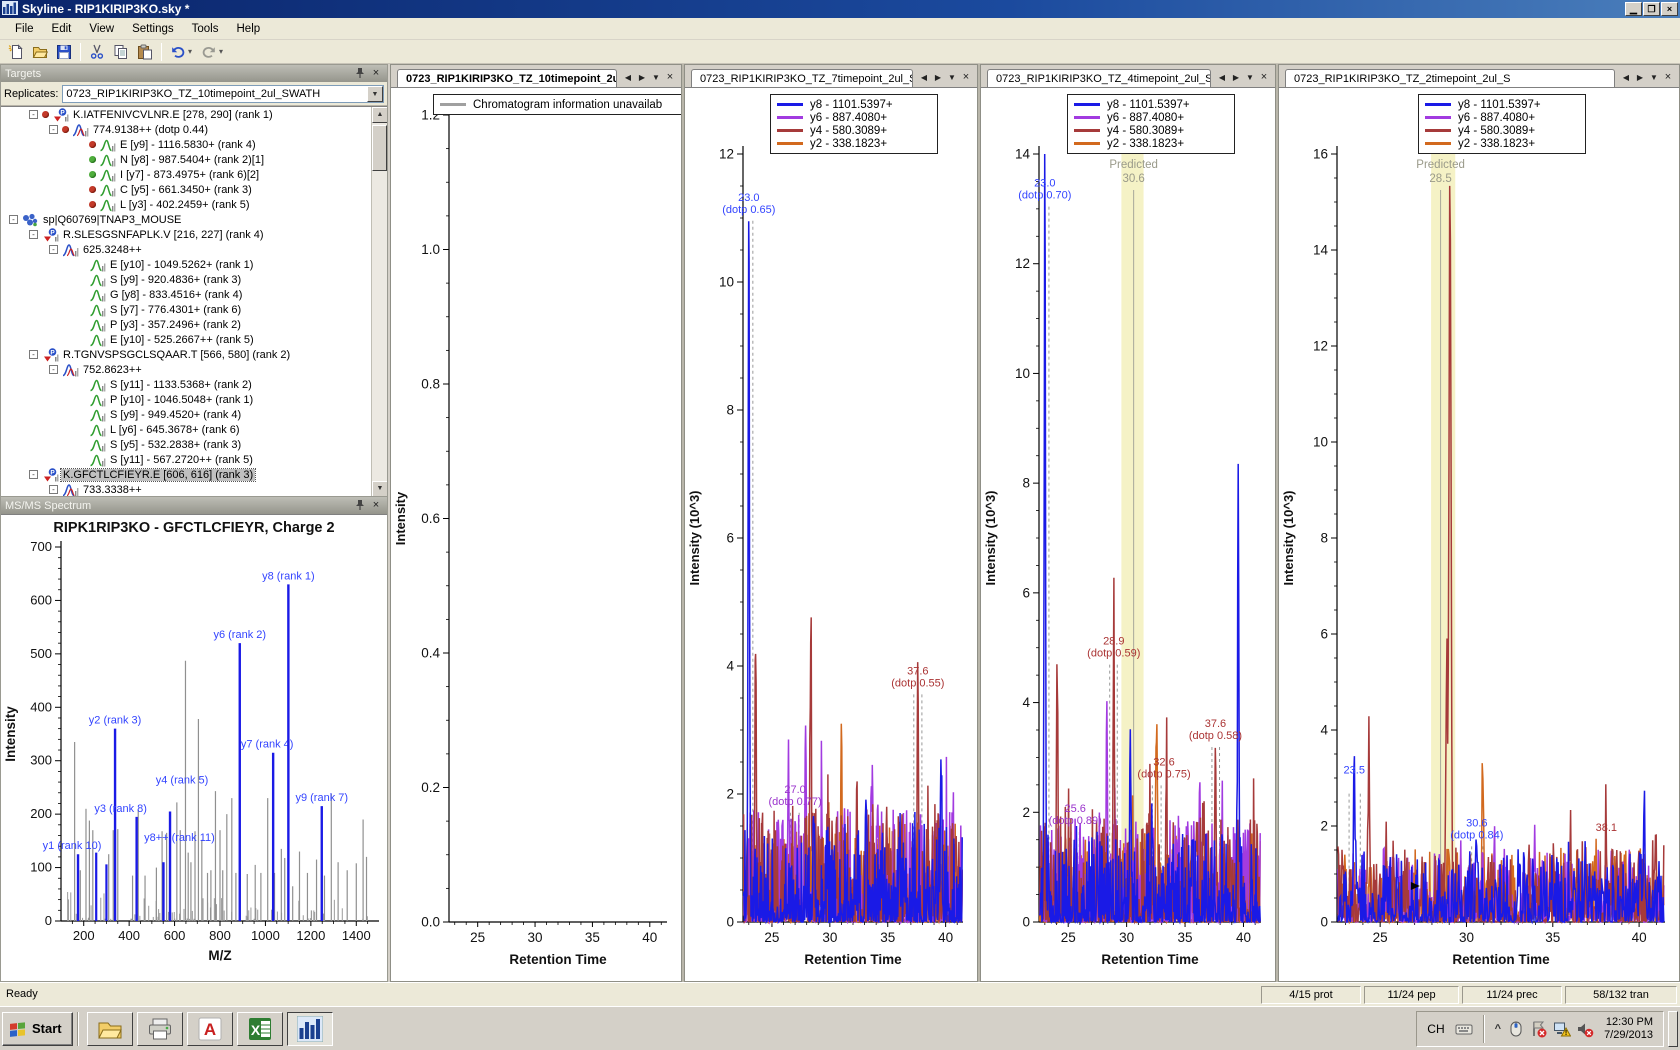 The image size is (1680, 1050). What do you see at coordinates (194, 144) in the screenshot?
I see `tree-item: E [y9] - 1116.5830+ (rank 4)` at bounding box center [194, 144].